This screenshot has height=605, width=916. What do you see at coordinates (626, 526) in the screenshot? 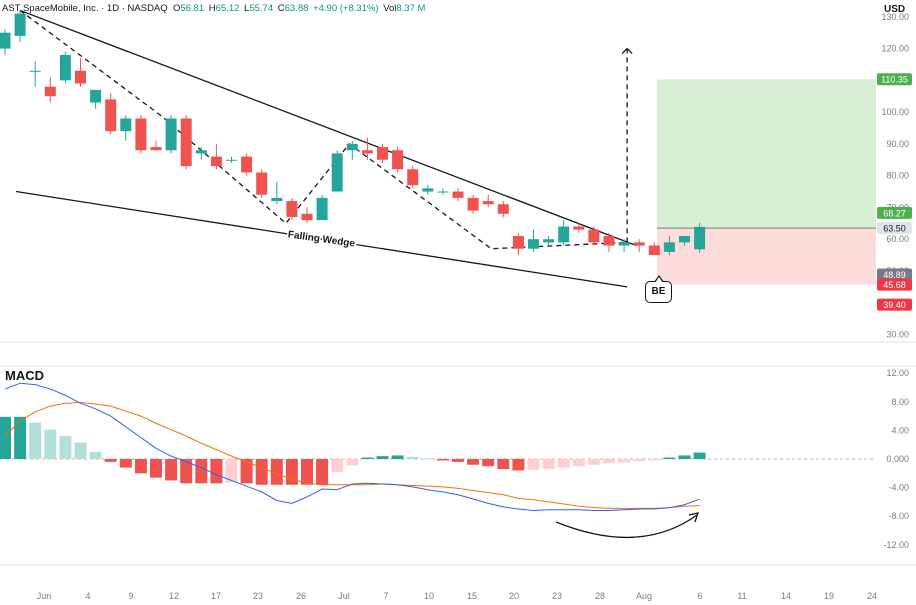
I see `curved-arrow` at bounding box center [626, 526].